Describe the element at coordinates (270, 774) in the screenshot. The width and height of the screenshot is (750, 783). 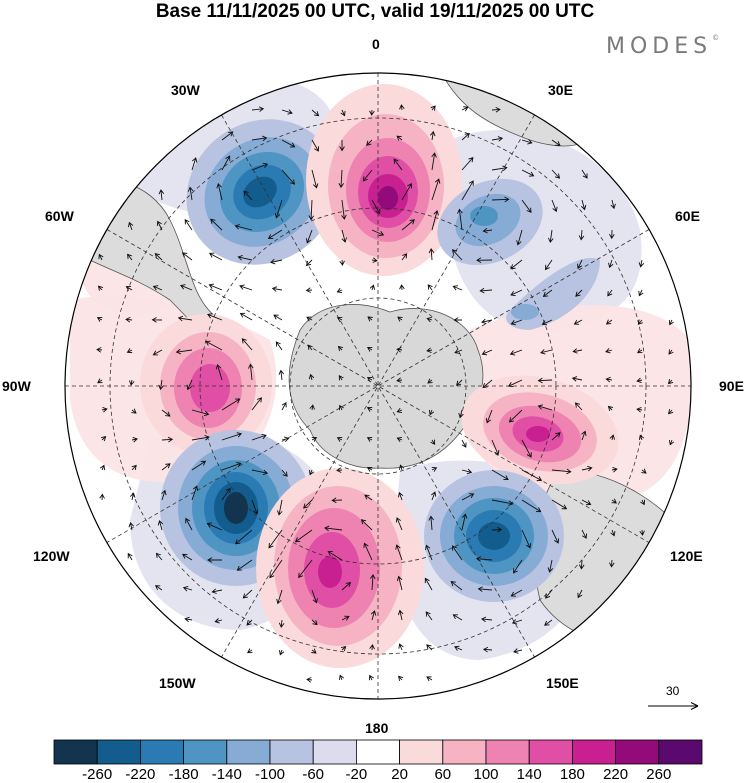
I see `colorbar-tick-label: -100` at that location.